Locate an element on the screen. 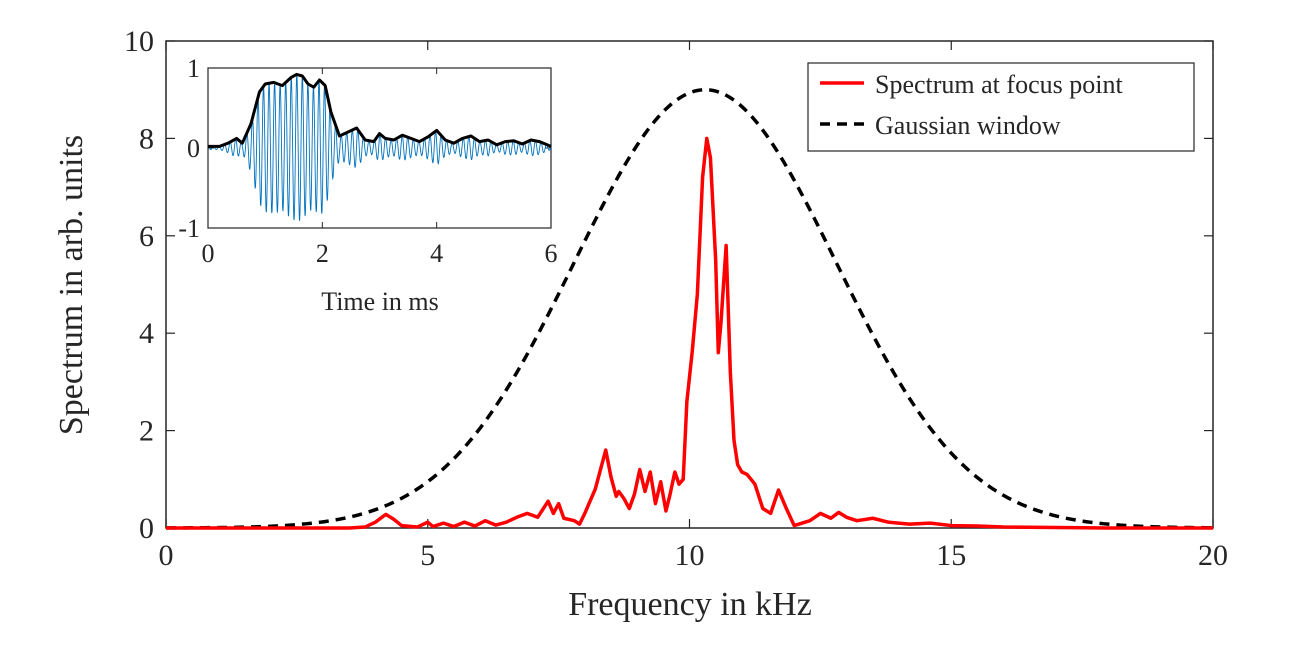  y-tick-label: 10 is located at coordinates (139, 41).